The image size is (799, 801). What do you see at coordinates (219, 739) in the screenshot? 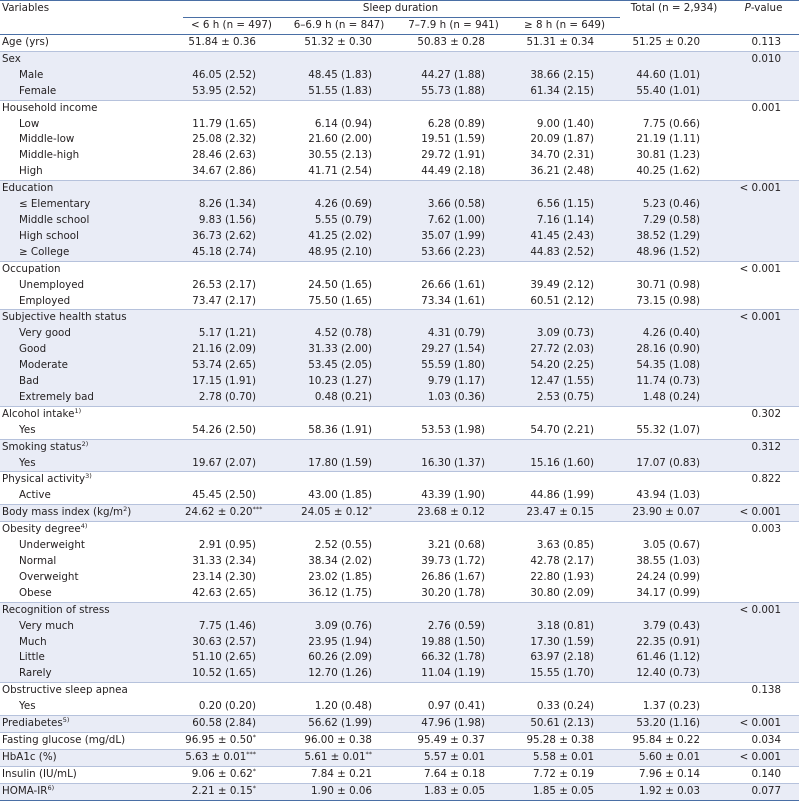
I see `cell-value: 96.95 ± 0.50` at bounding box center [219, 739].